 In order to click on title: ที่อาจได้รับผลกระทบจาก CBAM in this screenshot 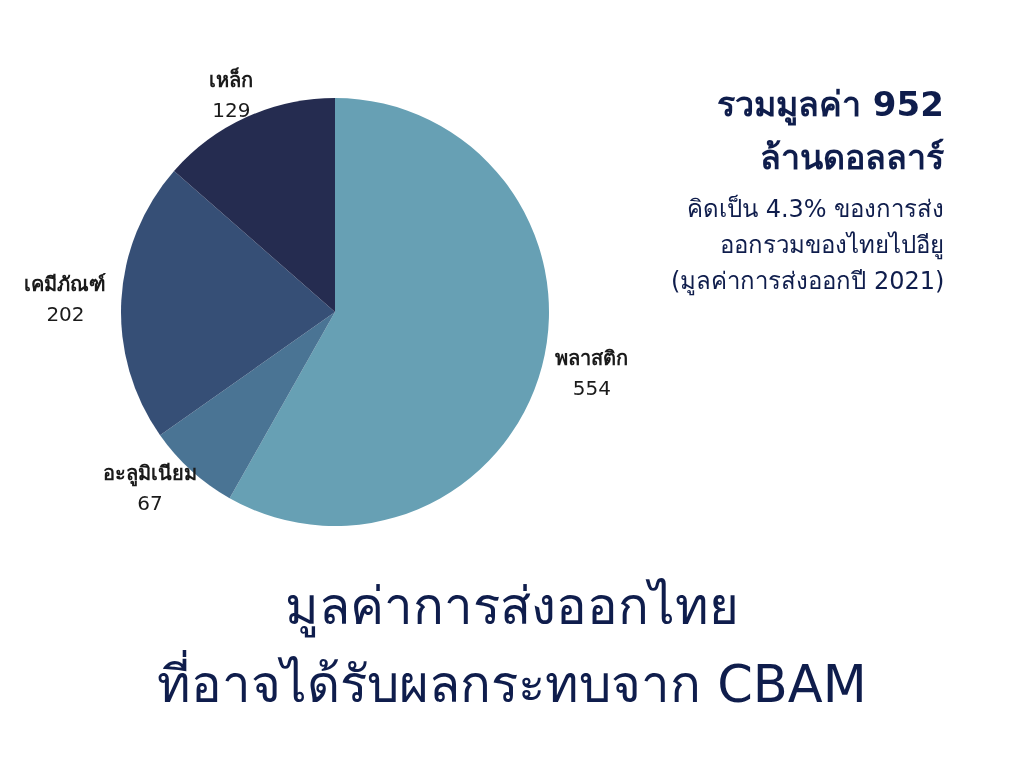, I will do `click(512, 685)`.